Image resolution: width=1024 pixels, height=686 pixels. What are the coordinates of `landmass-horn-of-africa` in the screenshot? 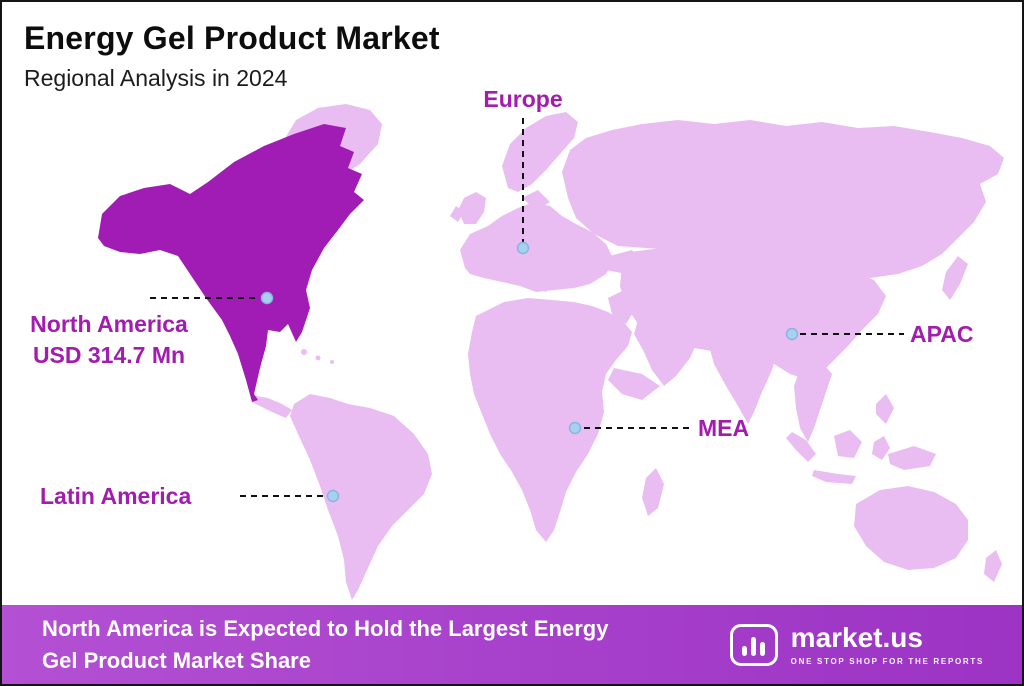 It's located at (634, 384).